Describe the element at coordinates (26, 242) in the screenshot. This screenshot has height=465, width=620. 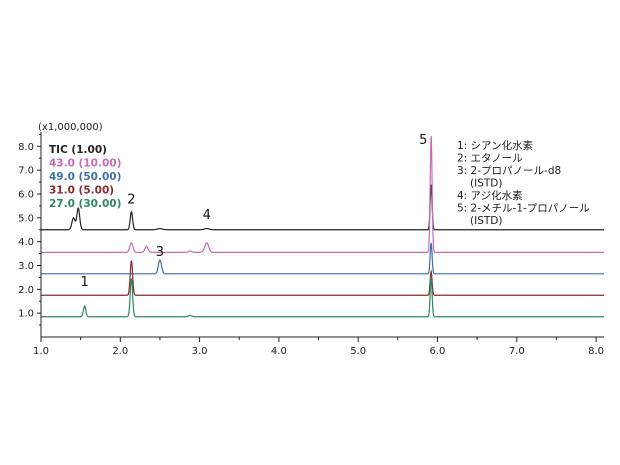
I see `y-tick-label: 4.0` at that location.